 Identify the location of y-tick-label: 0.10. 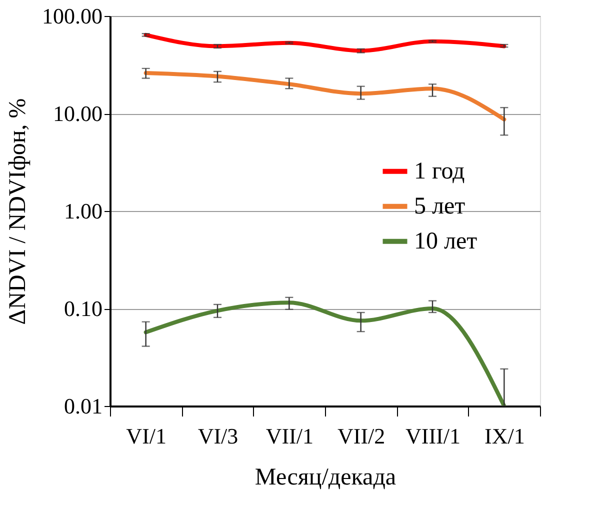
(83, 308).